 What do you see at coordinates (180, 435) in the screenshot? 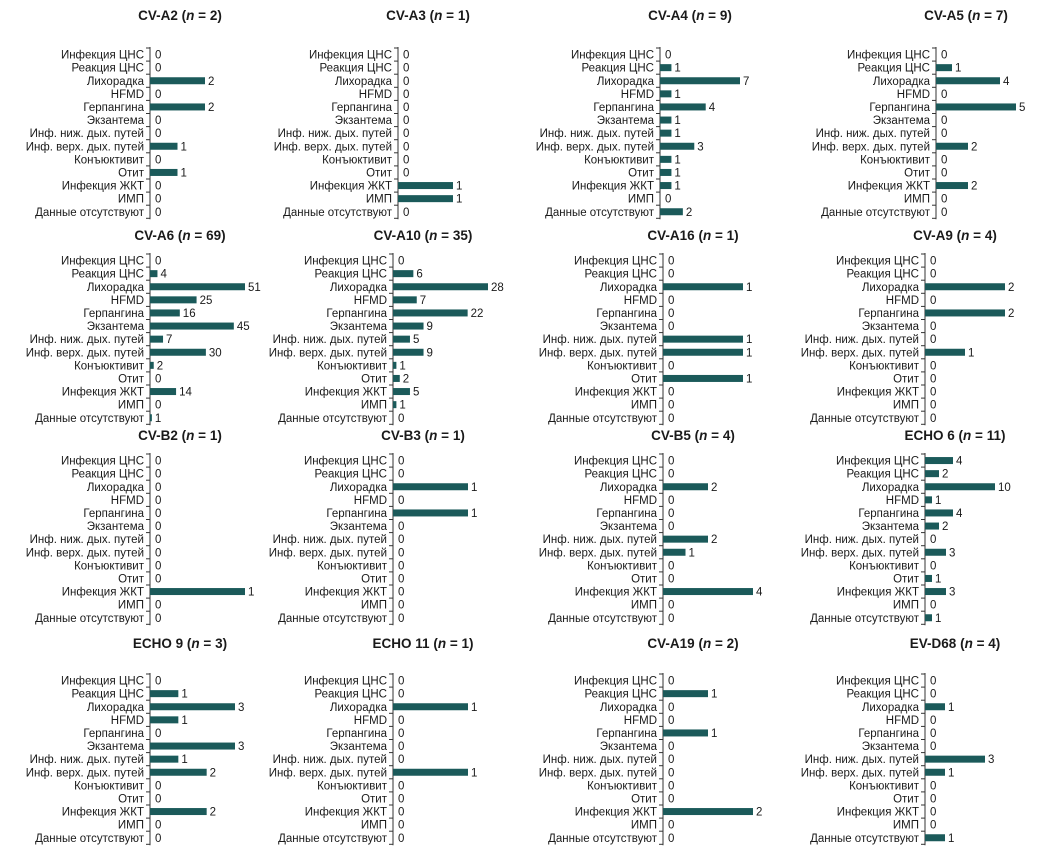
I see `panel-title: CV-B2 (n = 1)` at bounding box center [180, 435].